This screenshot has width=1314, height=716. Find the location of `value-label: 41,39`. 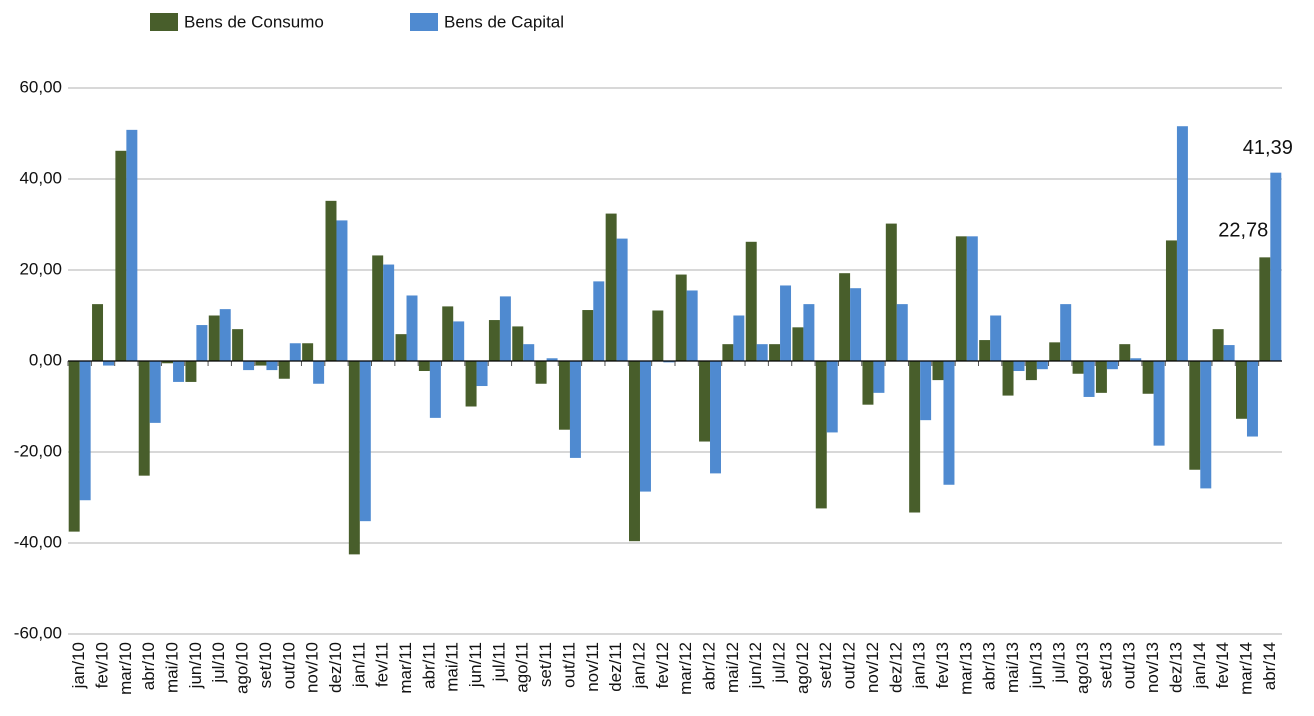

value-label: 41,39 is located at coordinates (1268, 148).